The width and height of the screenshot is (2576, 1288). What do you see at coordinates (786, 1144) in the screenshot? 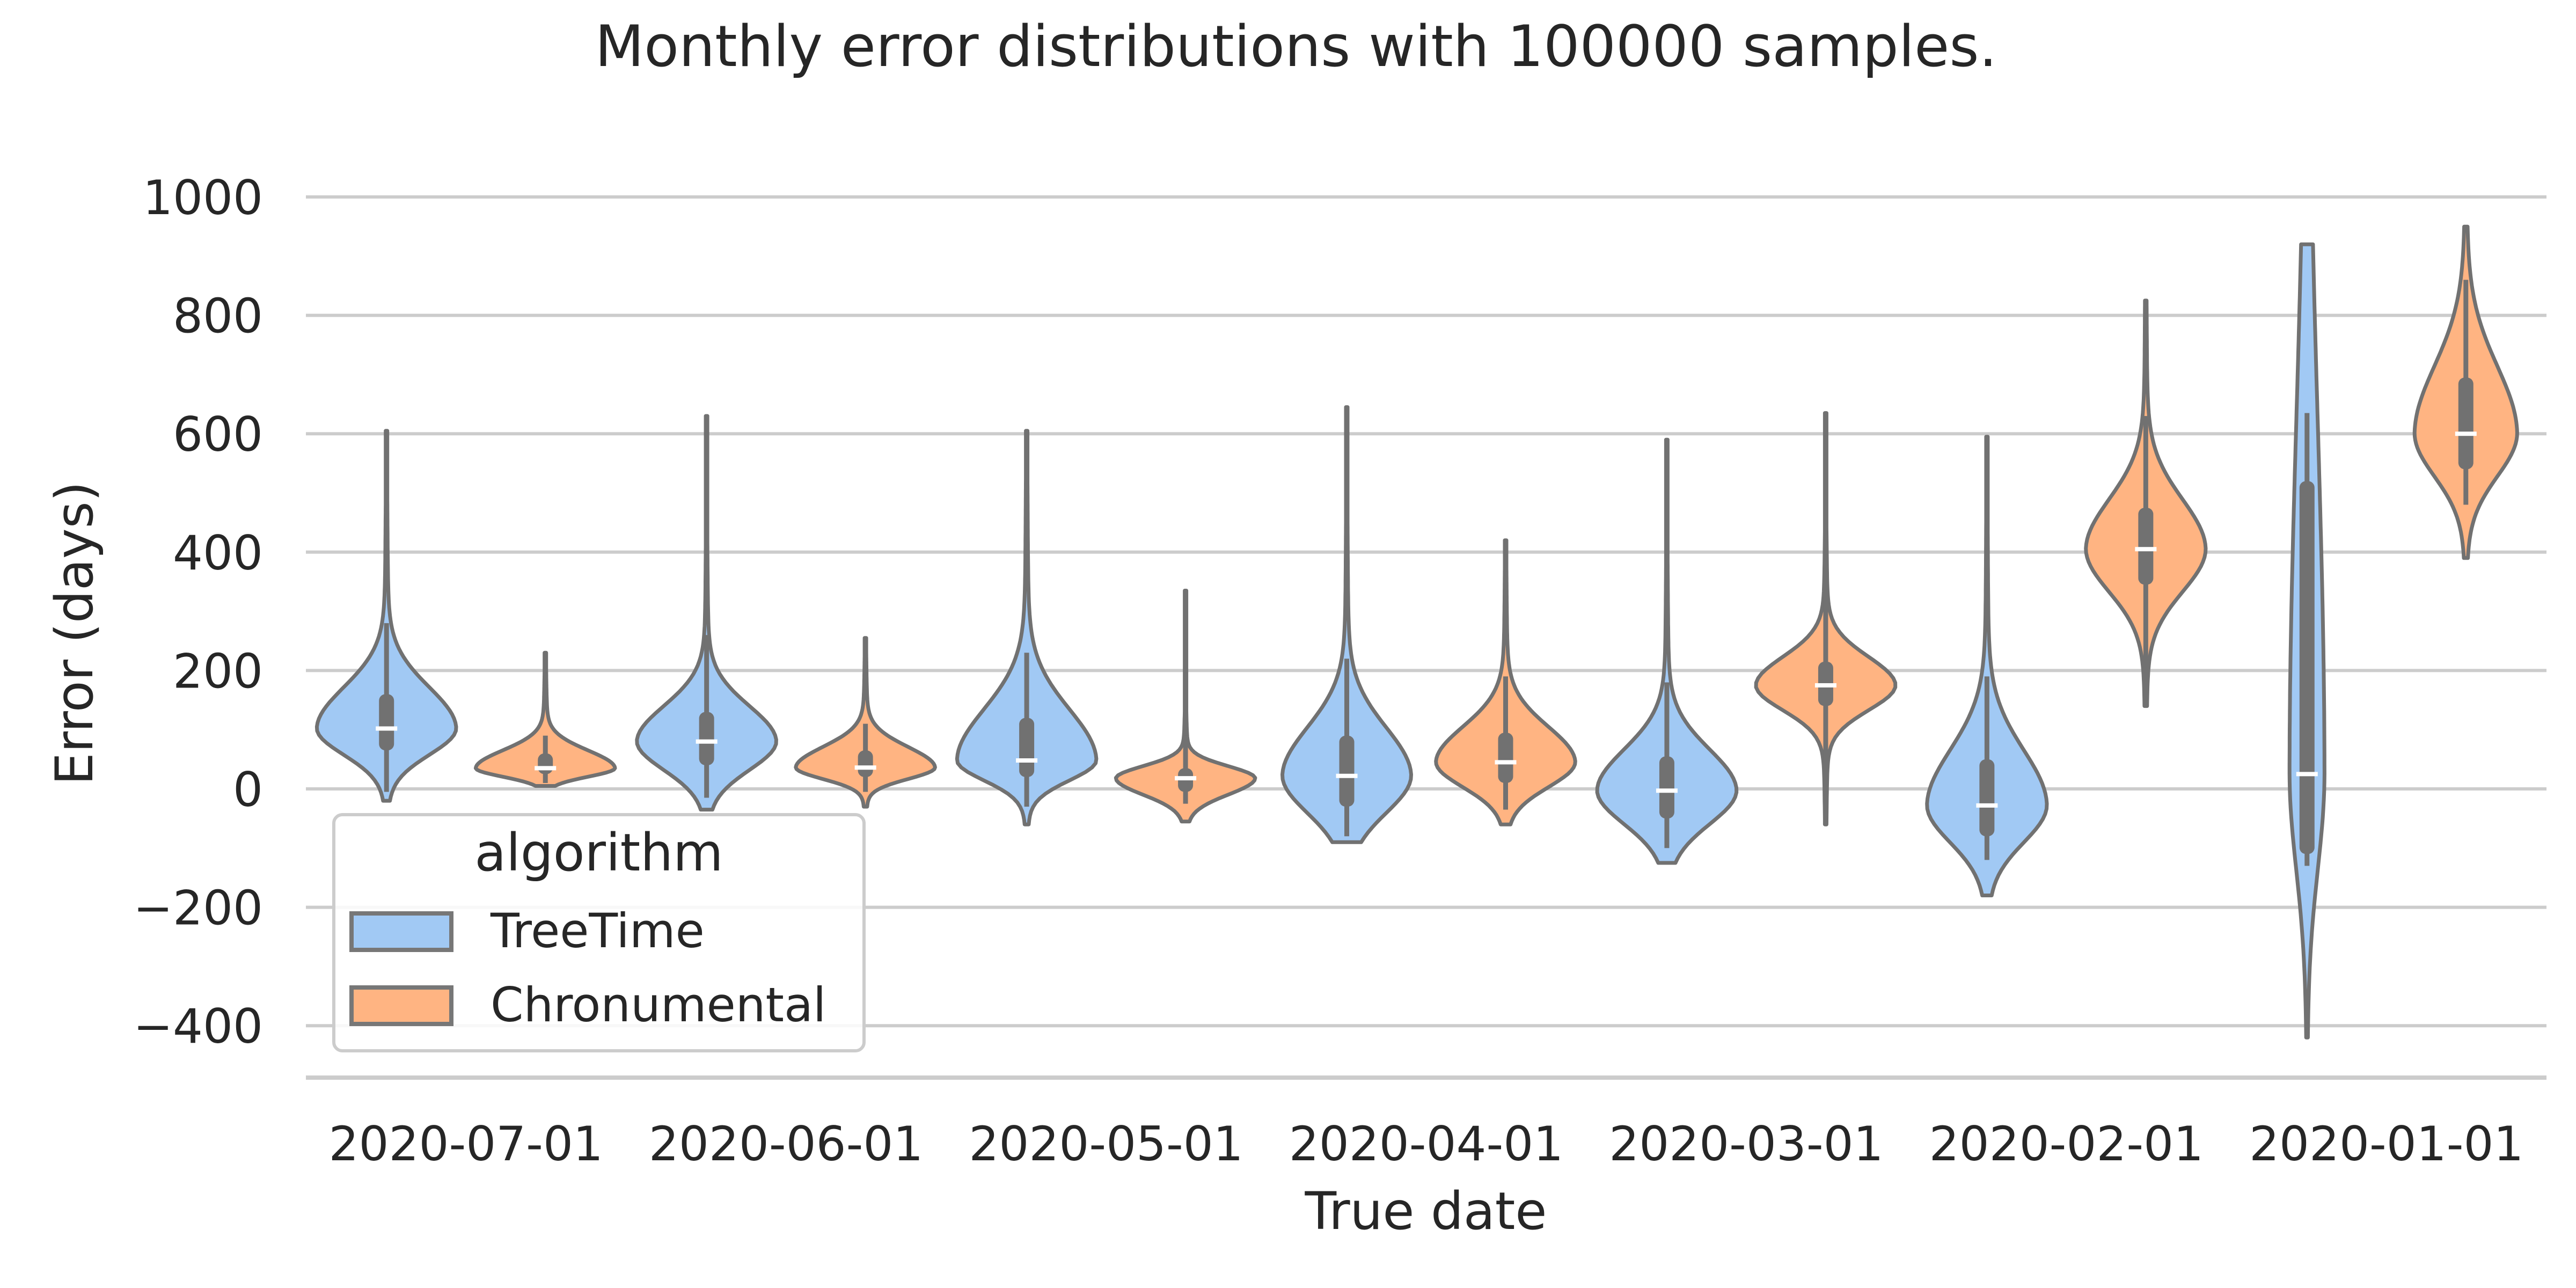
I see `x-tick-label: 2020-06-01` at bounding box center [786, 1144].